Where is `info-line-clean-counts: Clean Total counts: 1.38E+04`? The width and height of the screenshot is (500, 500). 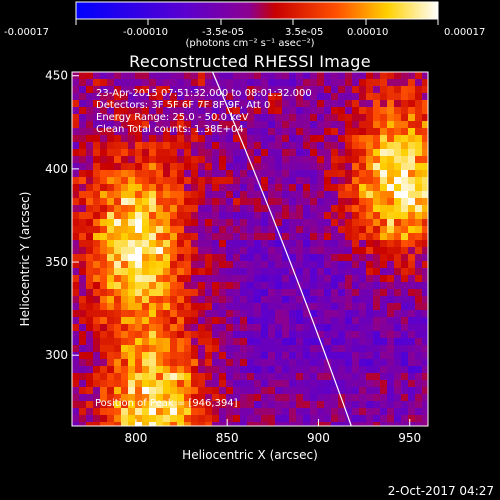 info-line-clean-counts: Clean Total counts: 1.38E+04 is located at coordinates (170, 129).